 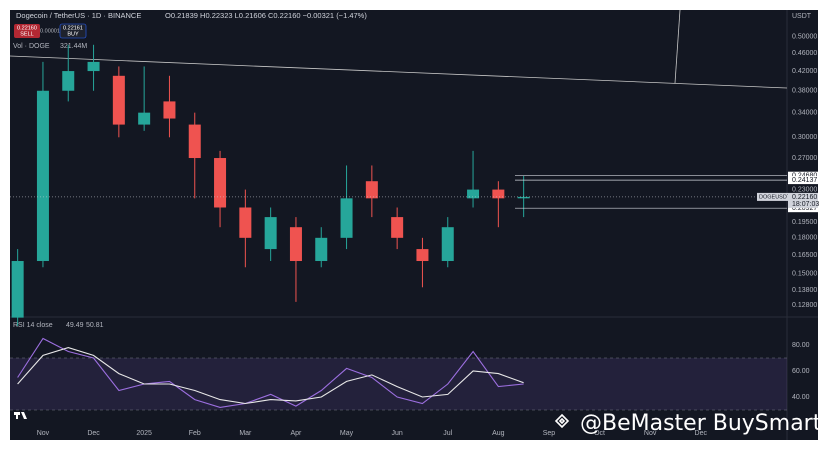 I want to click on price-tag-label: 0.20927, so click(x=804, y=208).